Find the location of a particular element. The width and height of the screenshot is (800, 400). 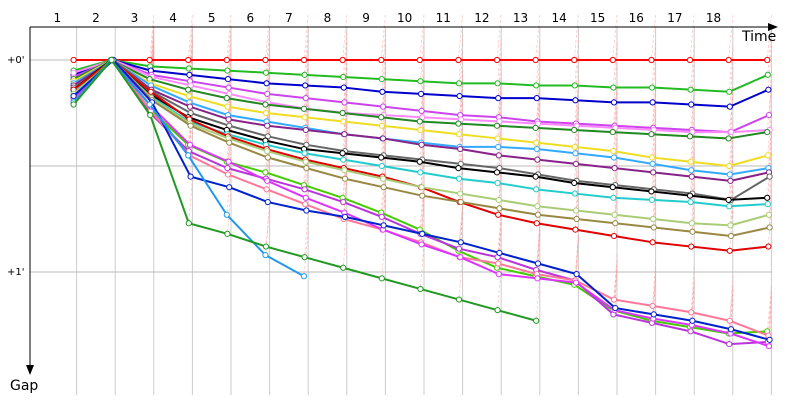

lap-label: 15 is located at coordinates (597, 18).